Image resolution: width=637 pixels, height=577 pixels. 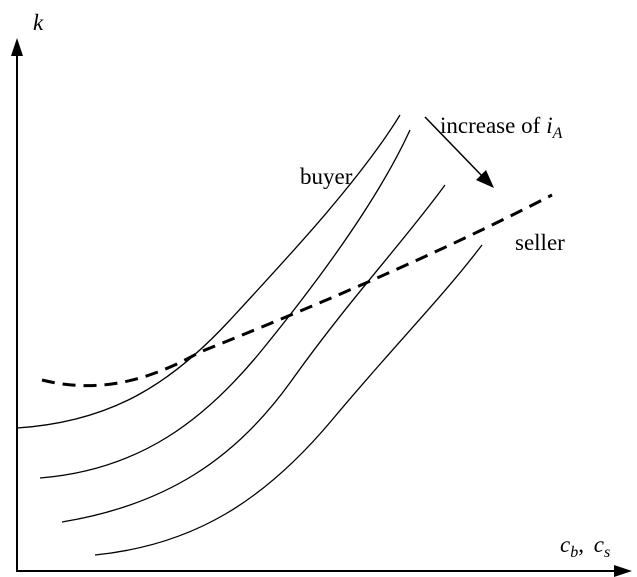 I want to click on buyer-label: buyer, so click(x=326, y=176).